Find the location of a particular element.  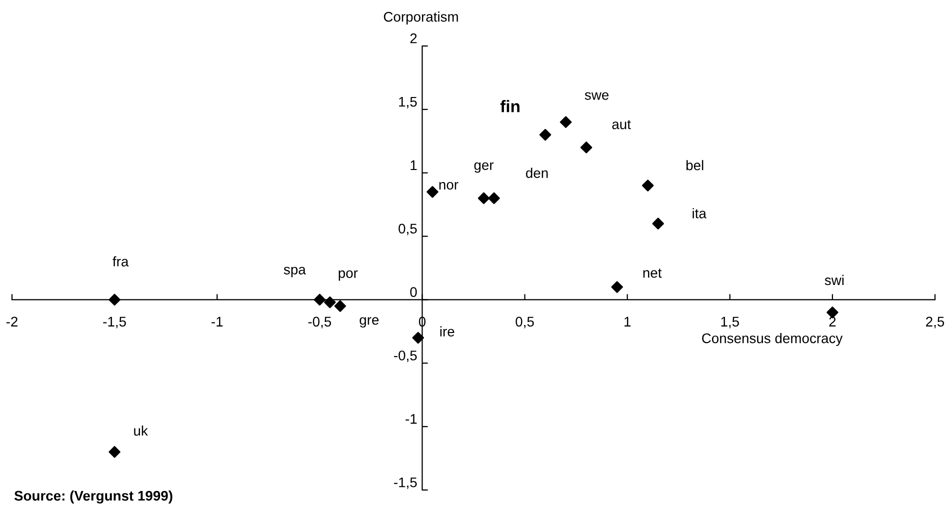

y-axis-title: Corporatism is located at coordinates (421, 18).